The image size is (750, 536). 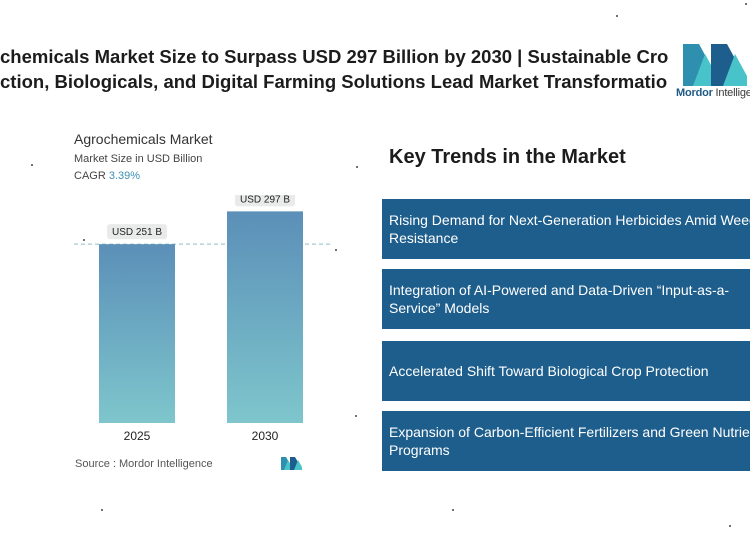 I want to click on mordor-small-logo, so click(x=291, y=463).